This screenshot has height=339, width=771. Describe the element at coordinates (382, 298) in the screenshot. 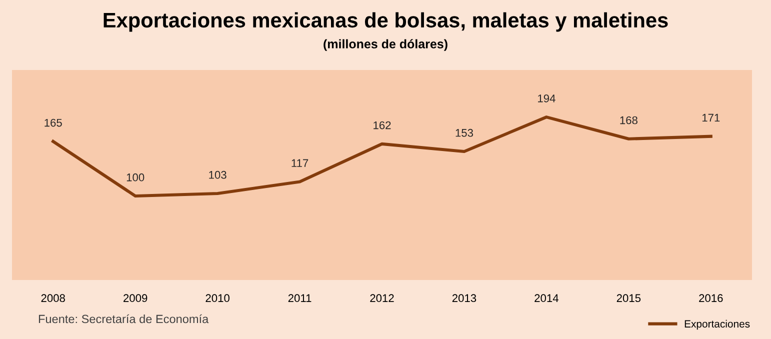

I see `x-tick-label: 2012` at that location.